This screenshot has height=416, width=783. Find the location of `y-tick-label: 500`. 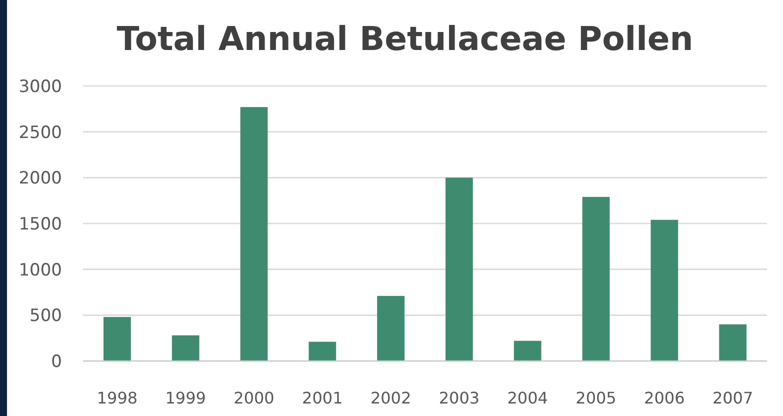

y-tick-label: 500 is located at coordinates (46, 316).